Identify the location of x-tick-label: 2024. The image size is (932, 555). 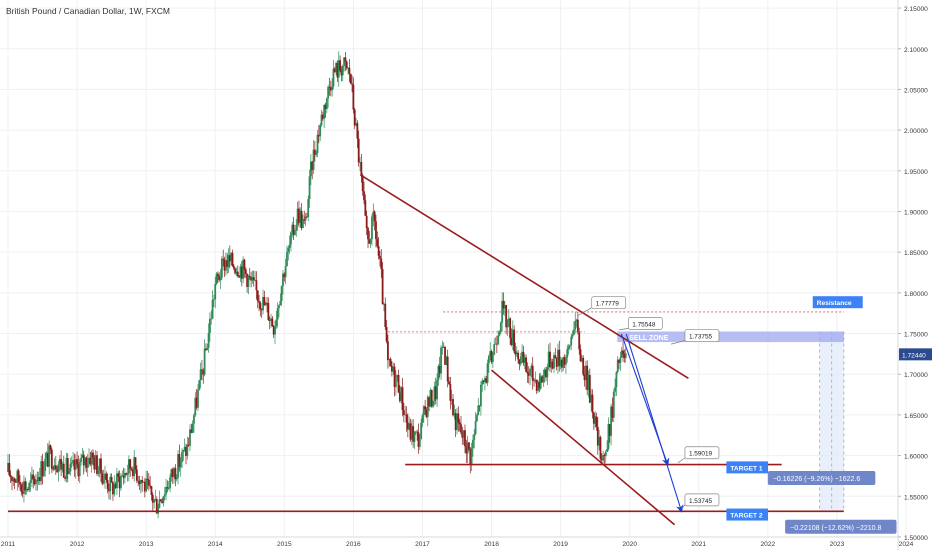
(906, 544).